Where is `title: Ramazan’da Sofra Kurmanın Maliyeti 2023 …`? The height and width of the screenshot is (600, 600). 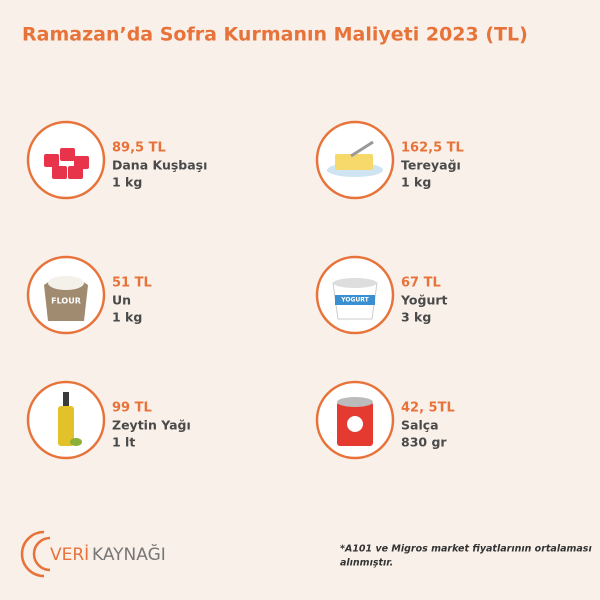 title: Ramazan’da Sofra Kurmanın Maliyeti 2023 … is located at coordinates (275, 35).